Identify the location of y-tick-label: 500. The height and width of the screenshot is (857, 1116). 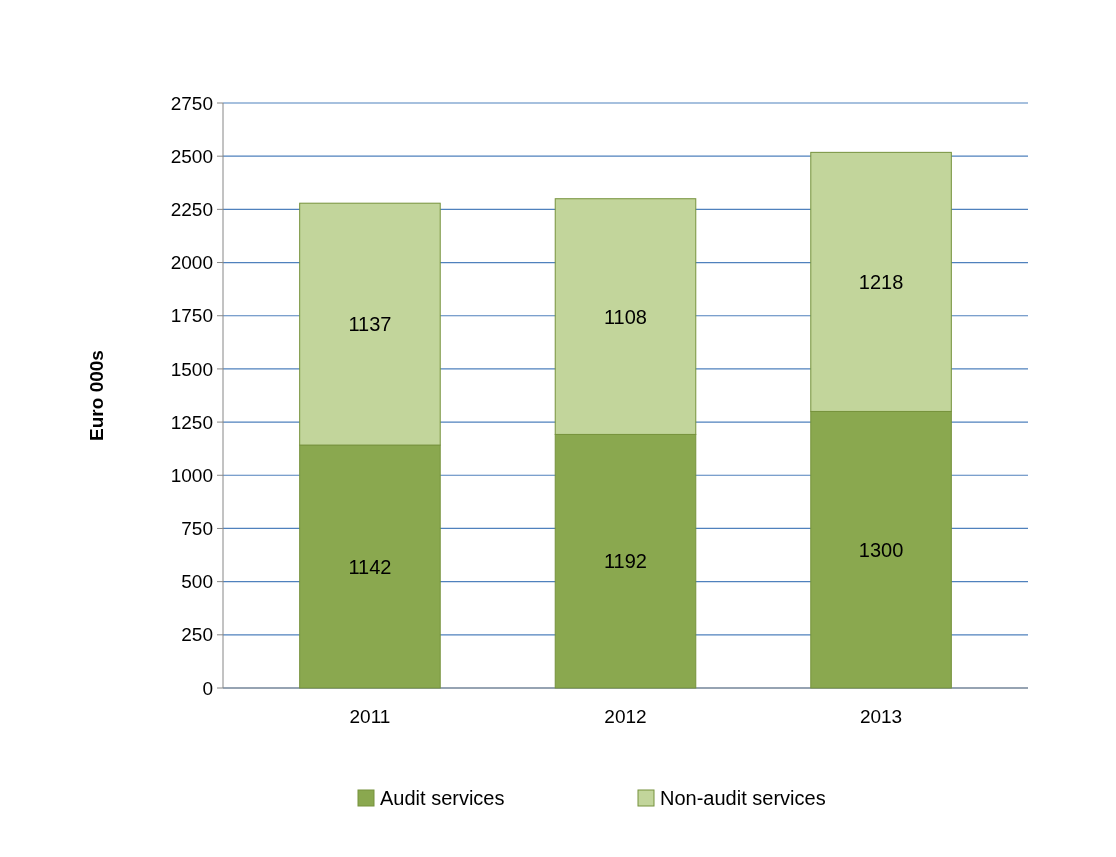
(197, 582).